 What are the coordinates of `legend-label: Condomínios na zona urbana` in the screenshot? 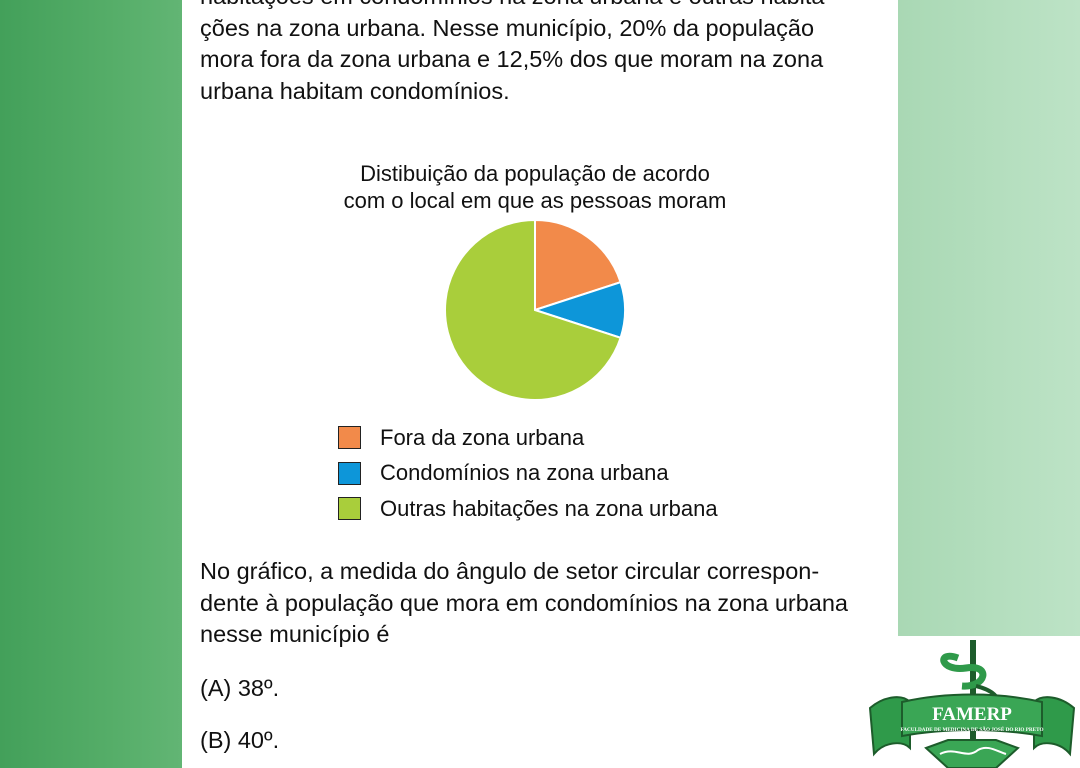 It's located at (524, 473).